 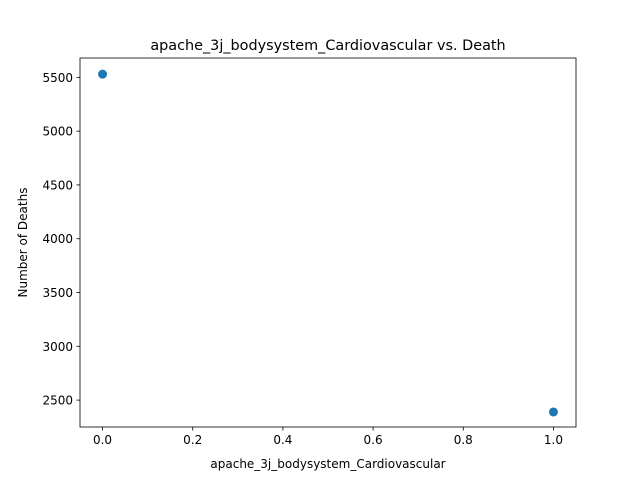 I want to click on x-tick-label: 0.6, so click(x=373, y=440).